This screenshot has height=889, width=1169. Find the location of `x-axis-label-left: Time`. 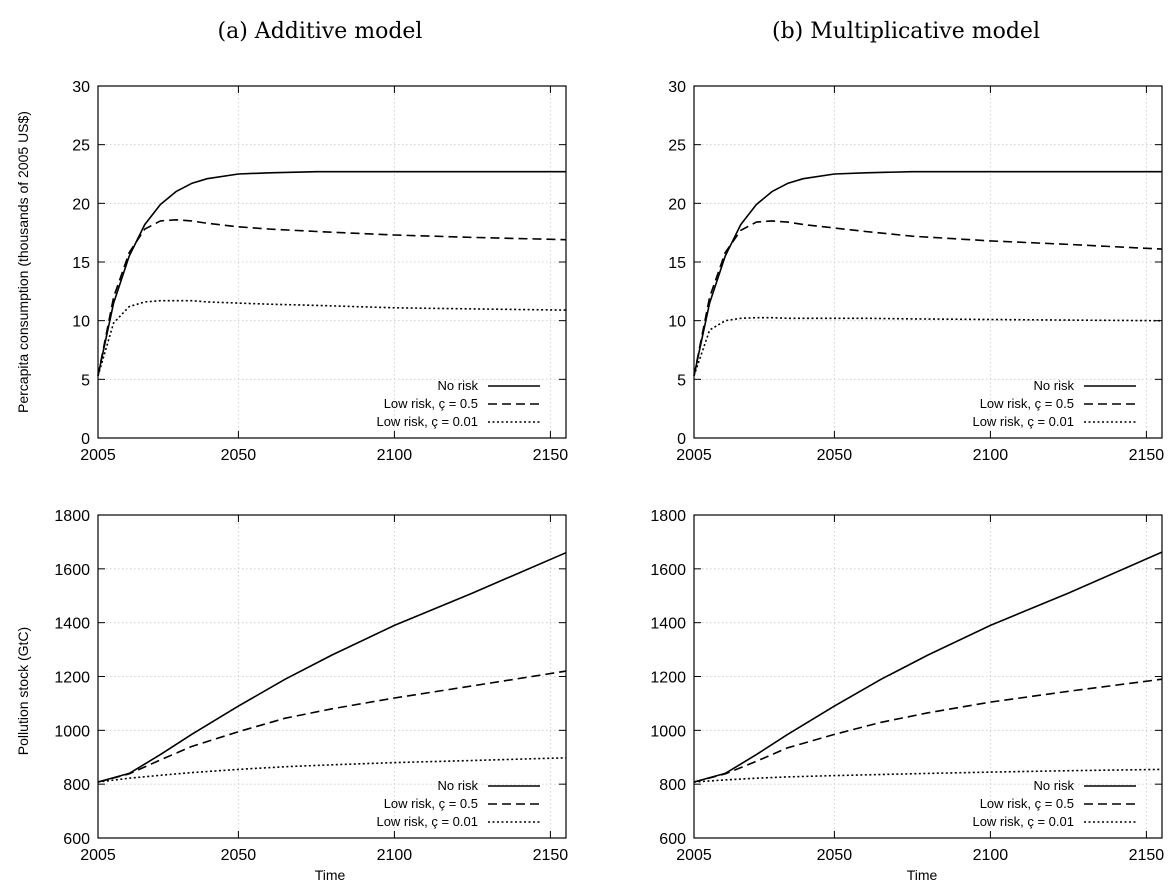

x-axis-label-left: Time is located at coordinates (330, 875).